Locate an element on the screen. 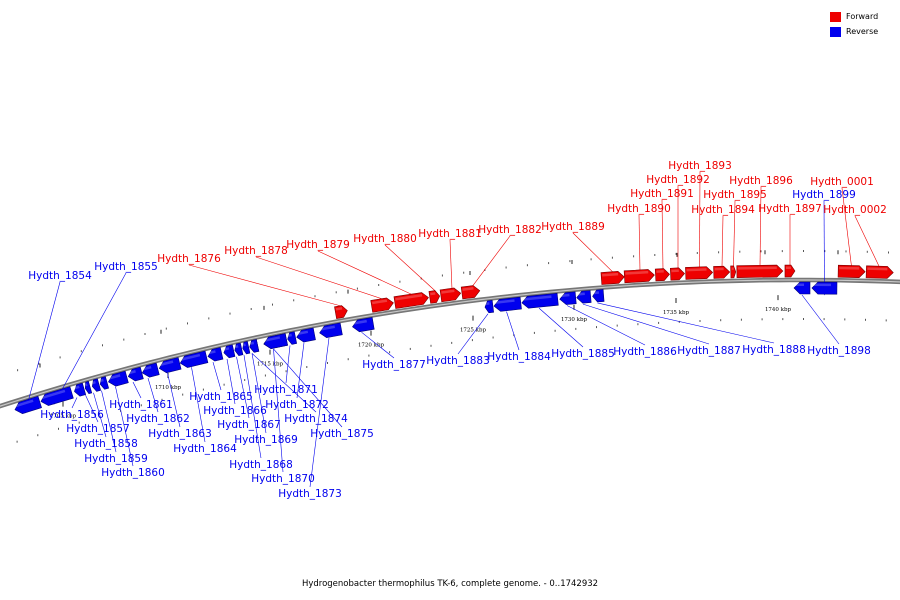  gene-label: Hydth_1877 is located at coordinates (394, 365).